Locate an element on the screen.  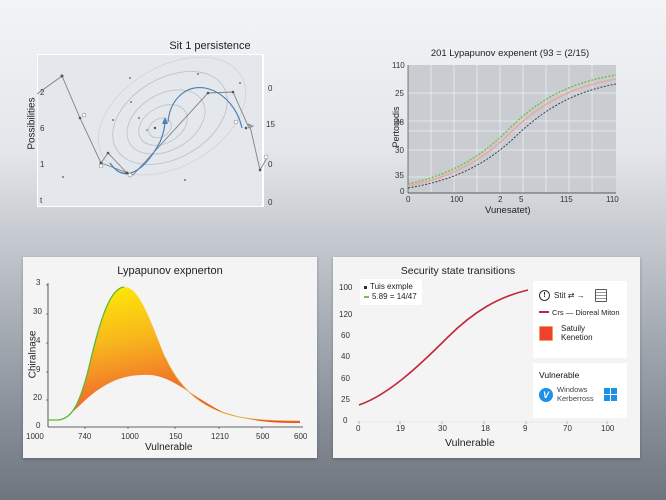
chart-title: Lypapunov expnerton is located at coordinates (170, 271).